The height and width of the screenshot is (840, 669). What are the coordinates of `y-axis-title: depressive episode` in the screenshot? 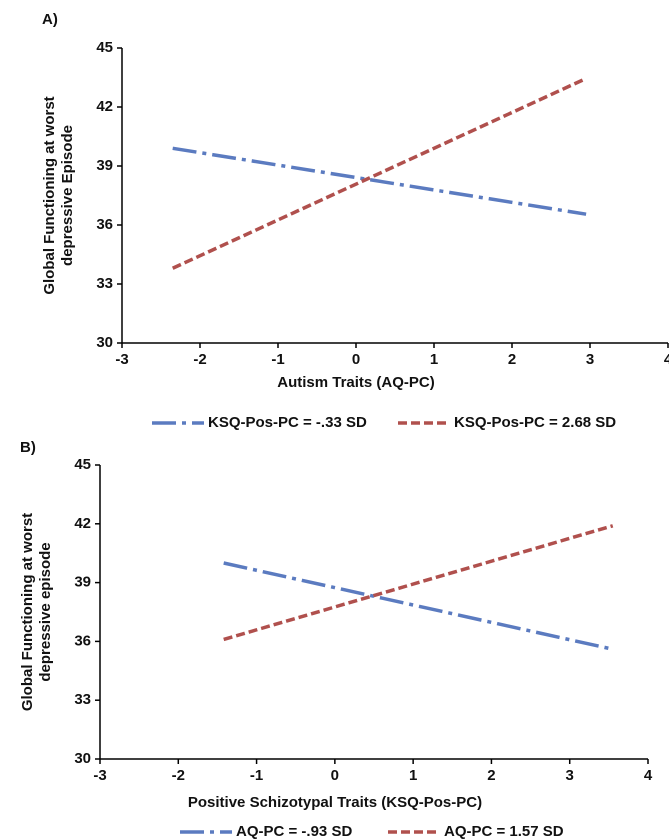 It's located at (45, 611).